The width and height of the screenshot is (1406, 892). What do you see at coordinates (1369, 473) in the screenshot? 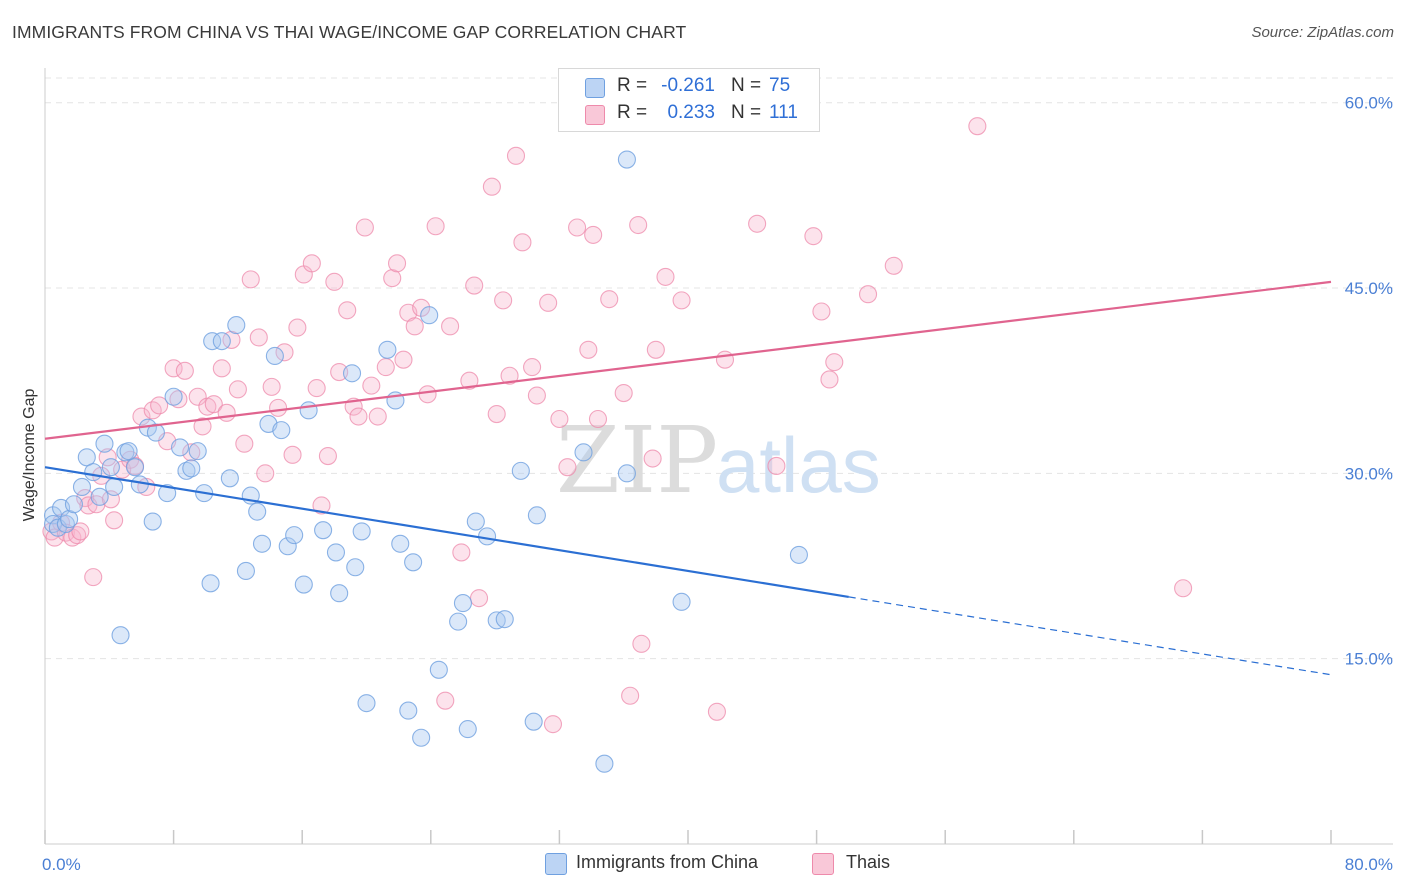
I see `y-tick-label: 30.0%` at bounding box center [1369, 473].